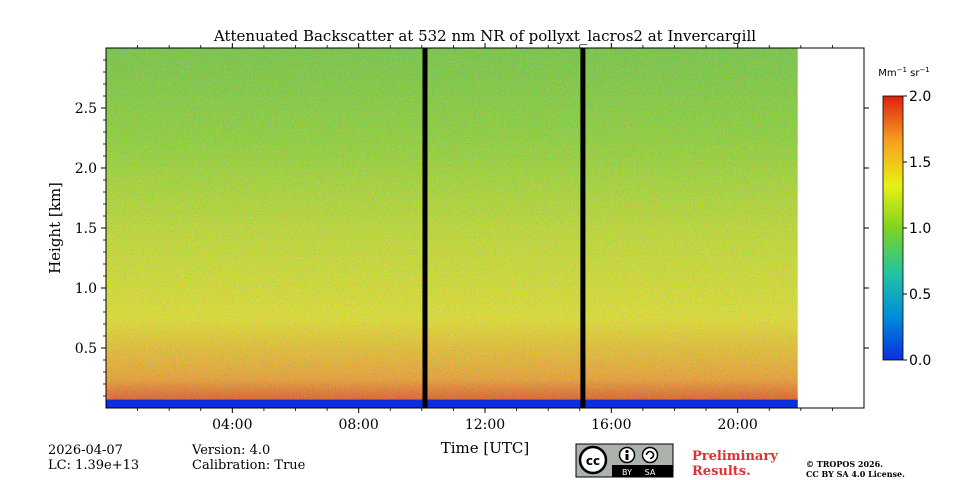 This screenshot has width=960, height=480. What do you see at coordinates (920, 229) in the screenshot?
I see `colorbar-tick-label-2: 1.0` at bounding box center [920, 229].